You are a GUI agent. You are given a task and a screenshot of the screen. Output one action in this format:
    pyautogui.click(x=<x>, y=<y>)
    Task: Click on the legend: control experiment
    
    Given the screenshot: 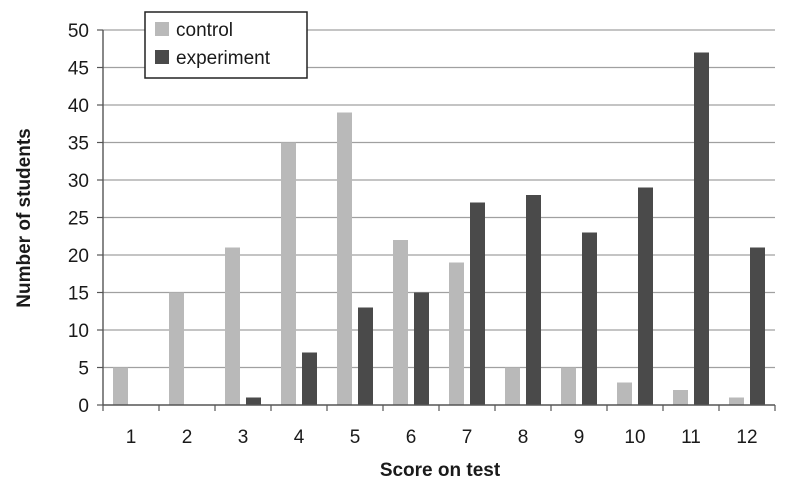 What is the action you would take?
    pyautogui.click(x=226, y=45)
    